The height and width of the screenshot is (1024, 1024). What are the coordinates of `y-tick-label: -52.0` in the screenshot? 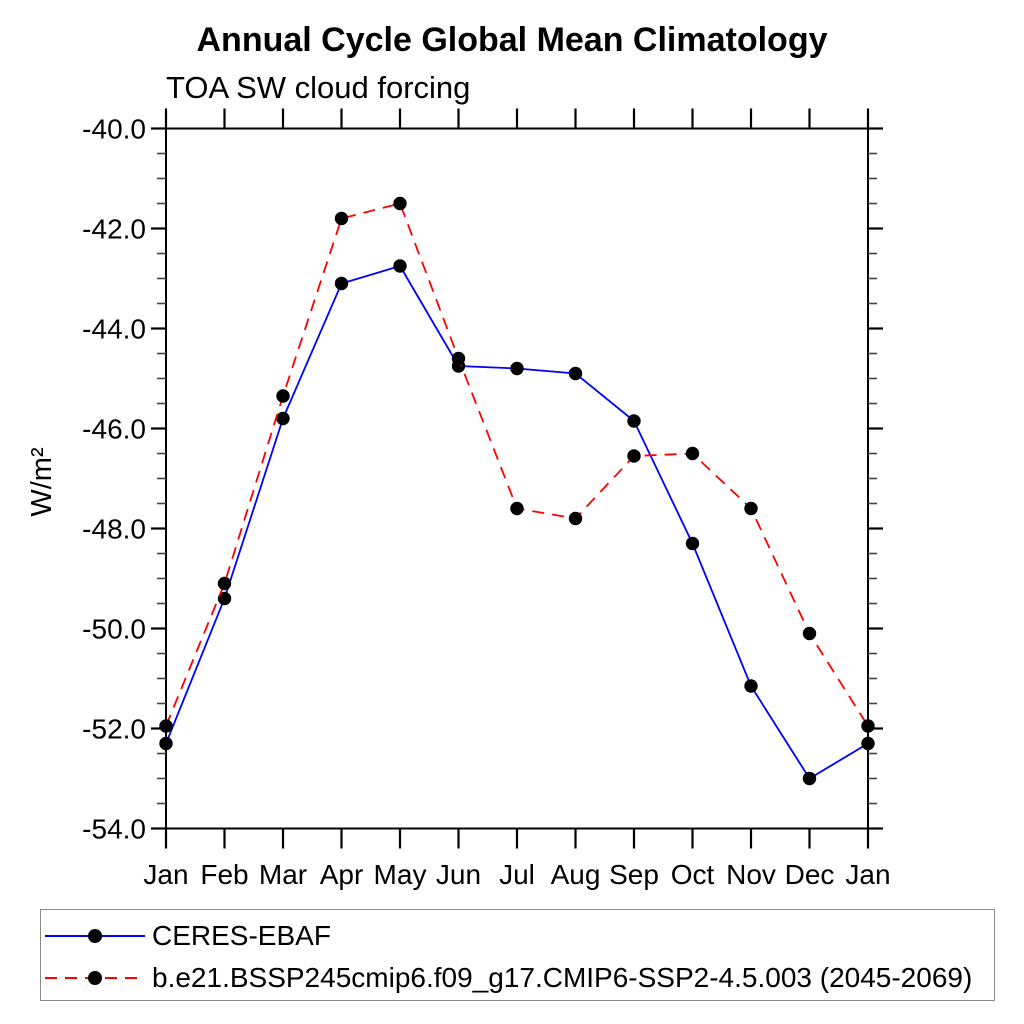 It's located at (114, 729).